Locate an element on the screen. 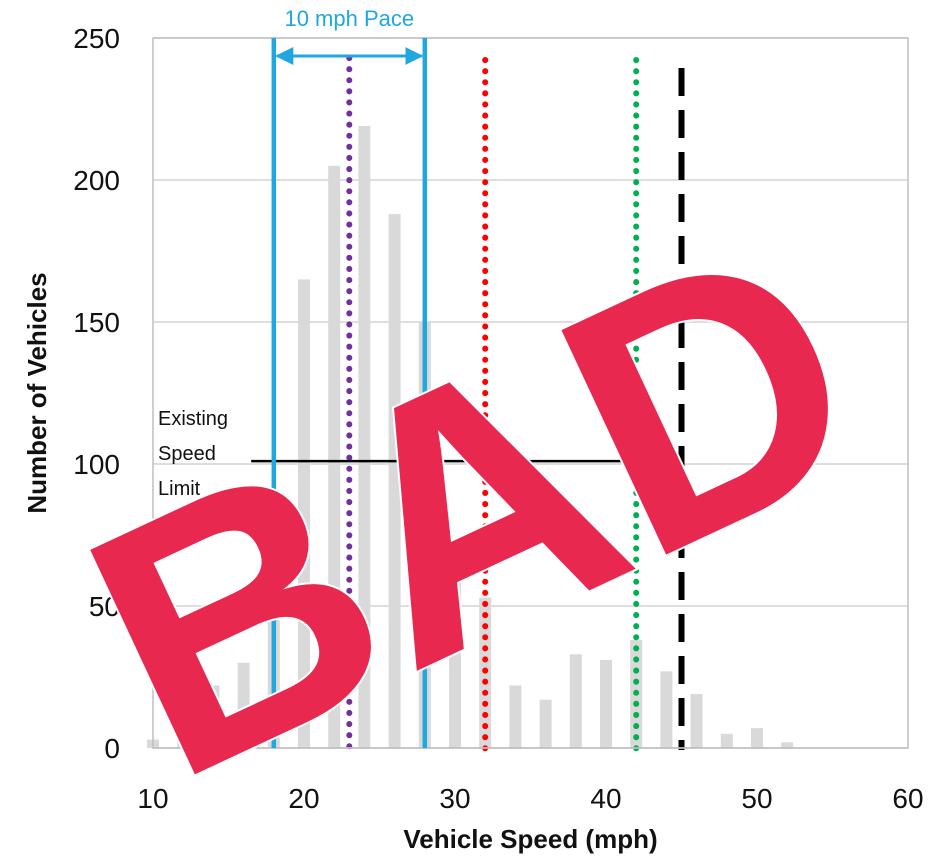 Image resolution: width=951 pixels, height=862 pixels. y-tick-label-0: 0 is located at coordinates (112, 748).